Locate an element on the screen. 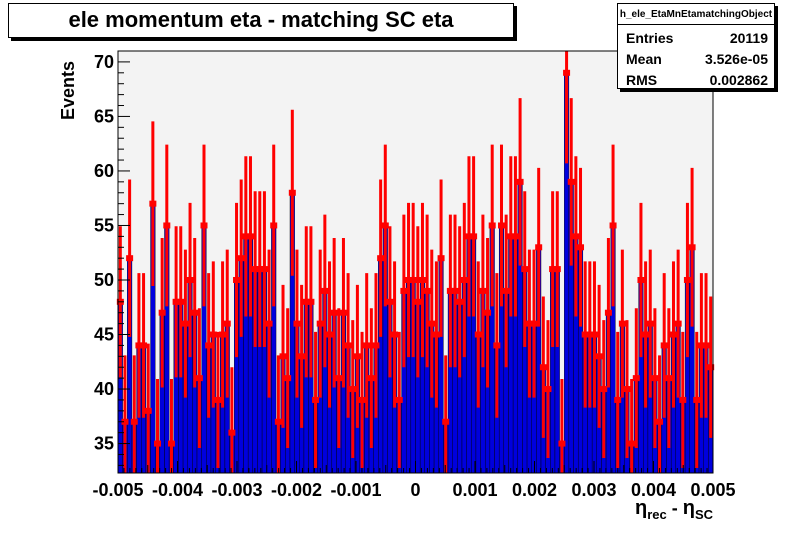  stats-label: RMS is located at coordinates (642, 80).